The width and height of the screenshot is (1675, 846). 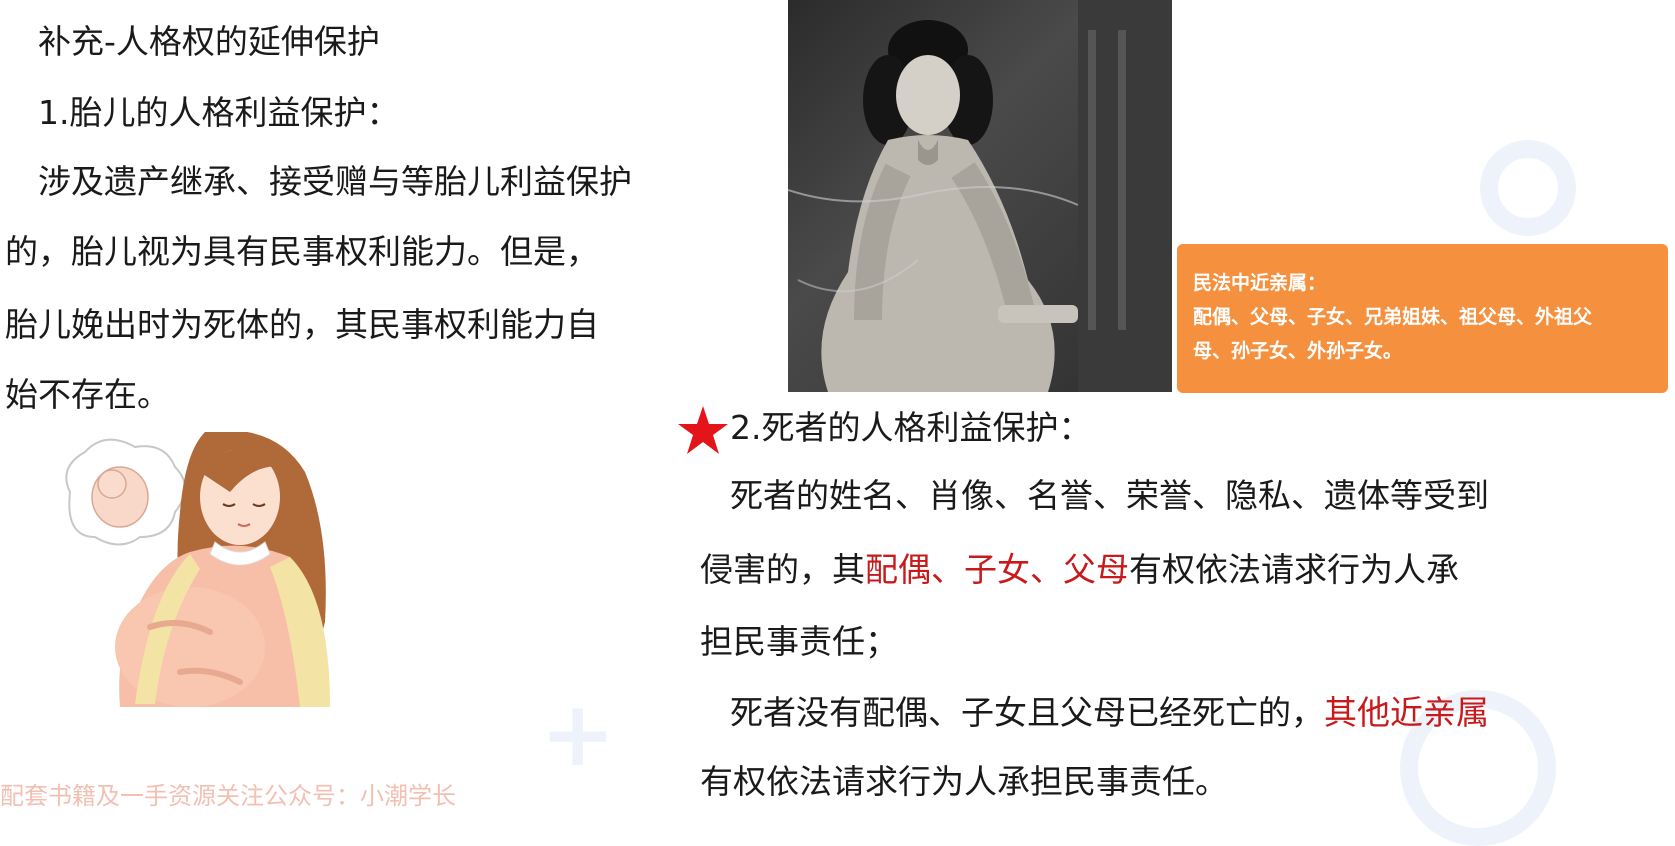 What do you see at coordinates (302, 324) in the screenshot?
I see `paragraph-line: 胎儿娩出时为死体的，其民事权利能力自` at bounding box center [302, 324].